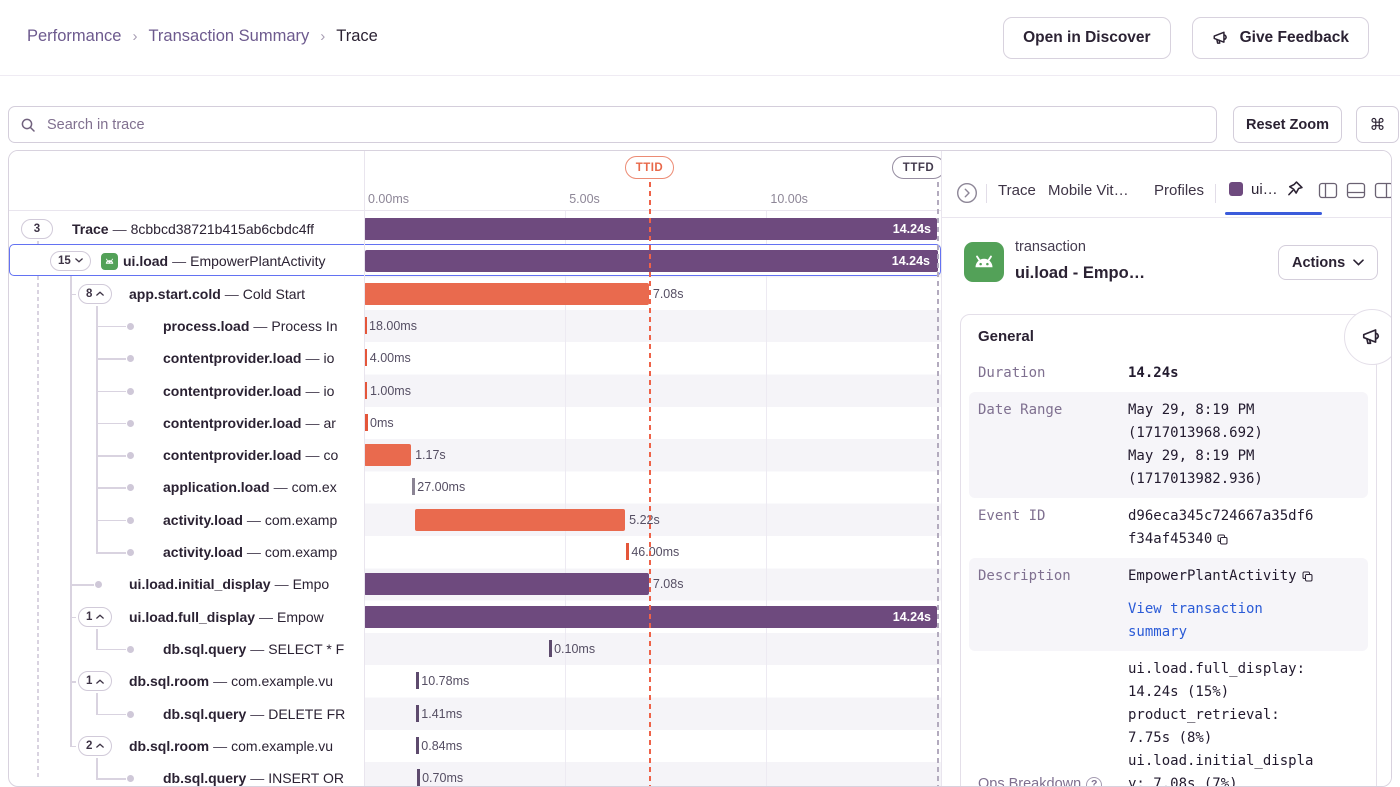 This screenshot has height=787, width=1400. I want to click on trace-row: activity.load — com.examp 5.22s, so click(475, 520).